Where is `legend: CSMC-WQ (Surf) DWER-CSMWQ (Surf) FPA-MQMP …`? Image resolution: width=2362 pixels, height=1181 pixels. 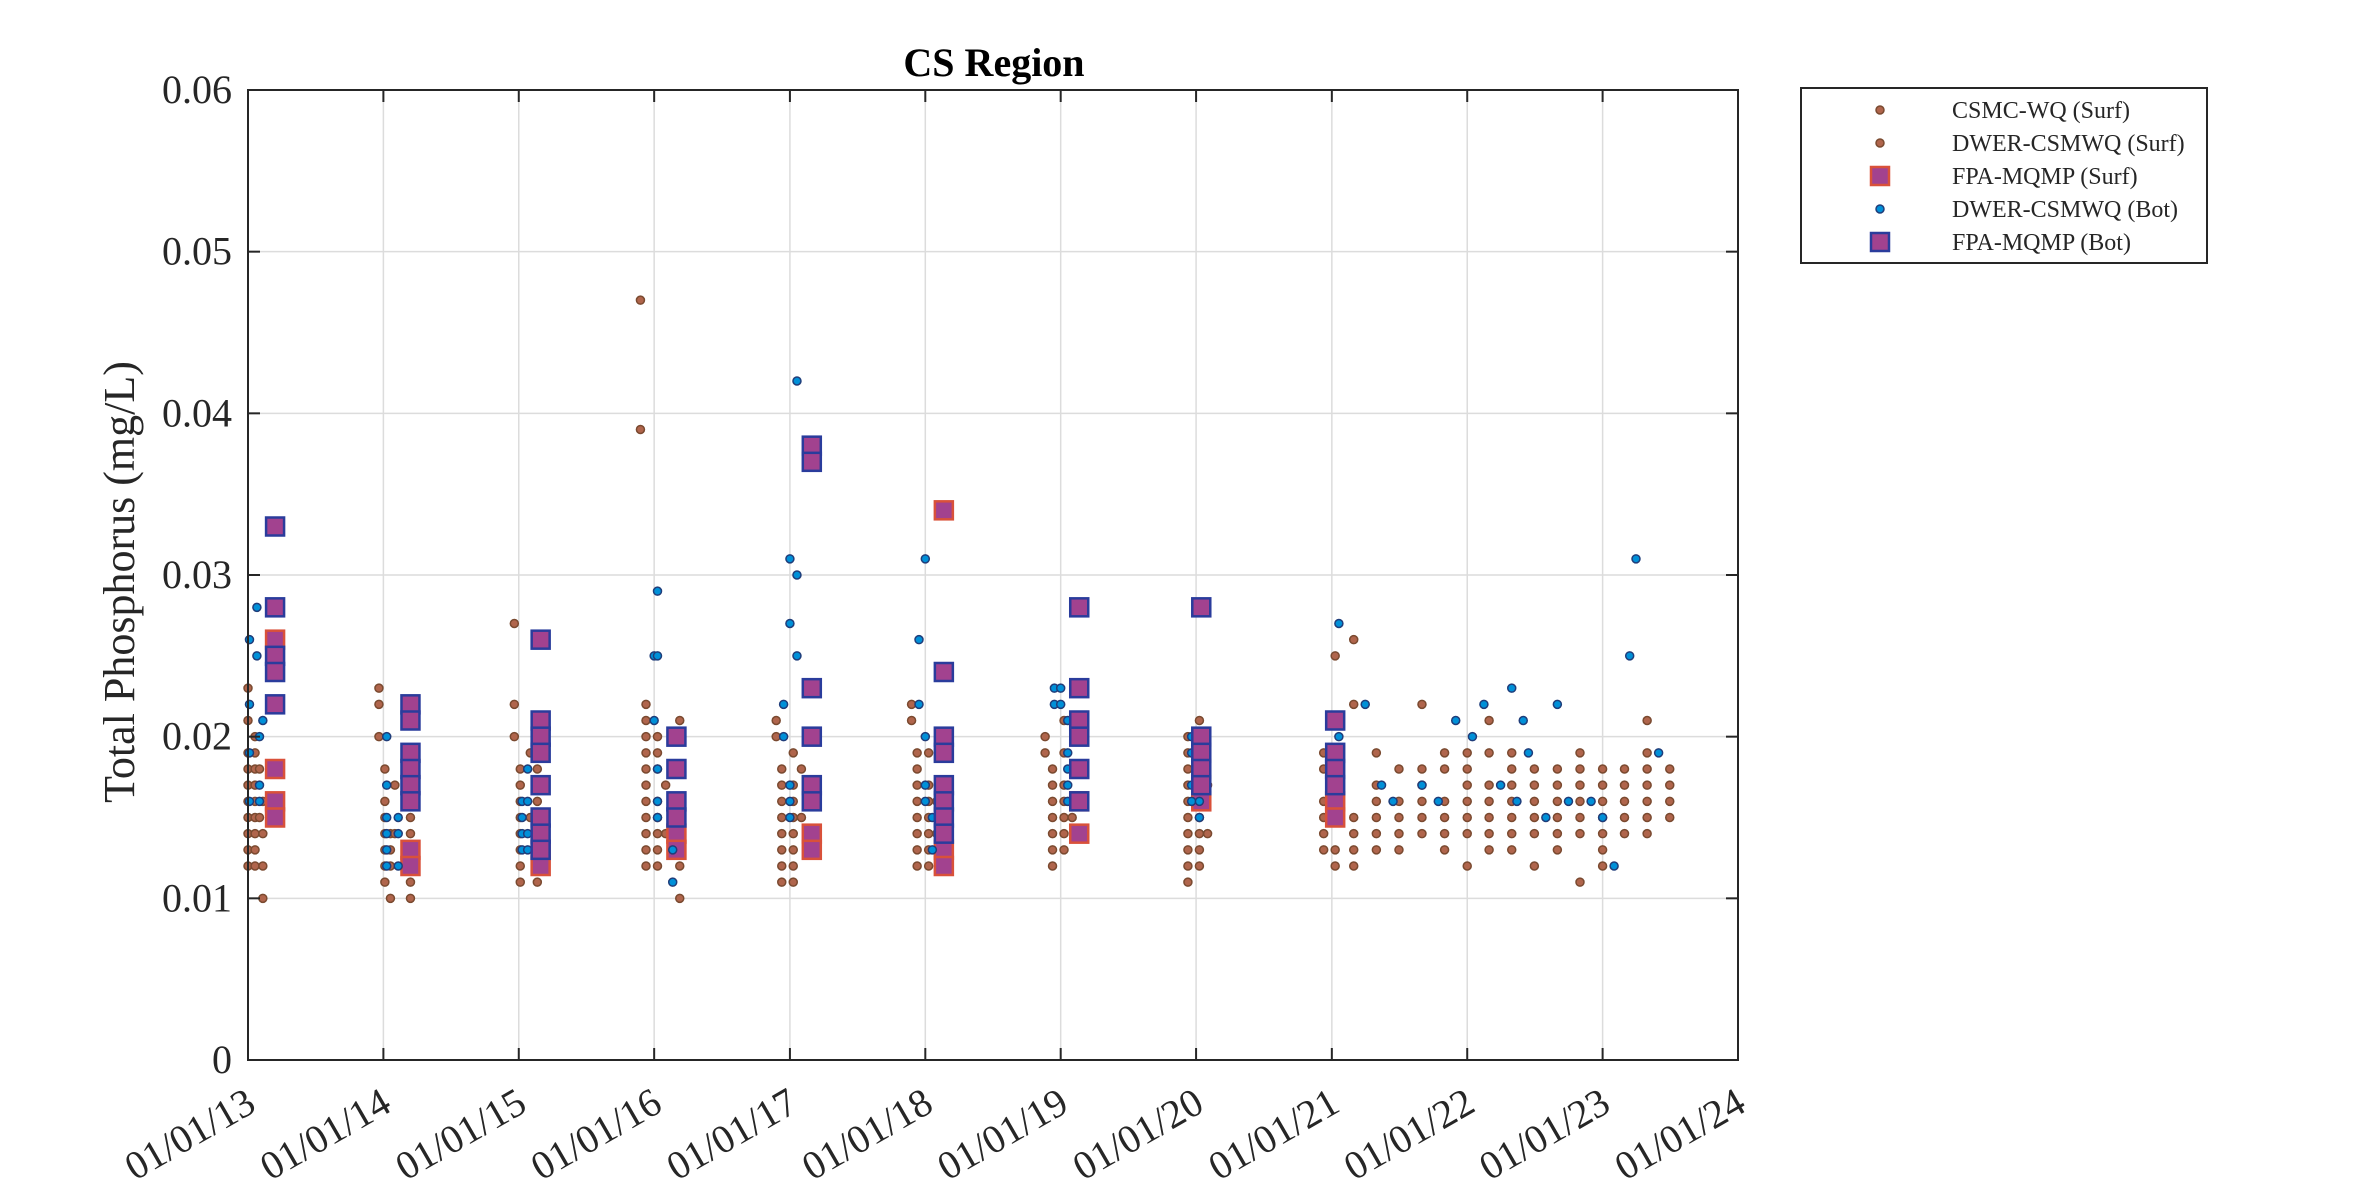
legend: CSMC-WQ (Surf) DWER-CSMWQ (Surf) FPA-MQMP … is located at coordinates (2004, 175).